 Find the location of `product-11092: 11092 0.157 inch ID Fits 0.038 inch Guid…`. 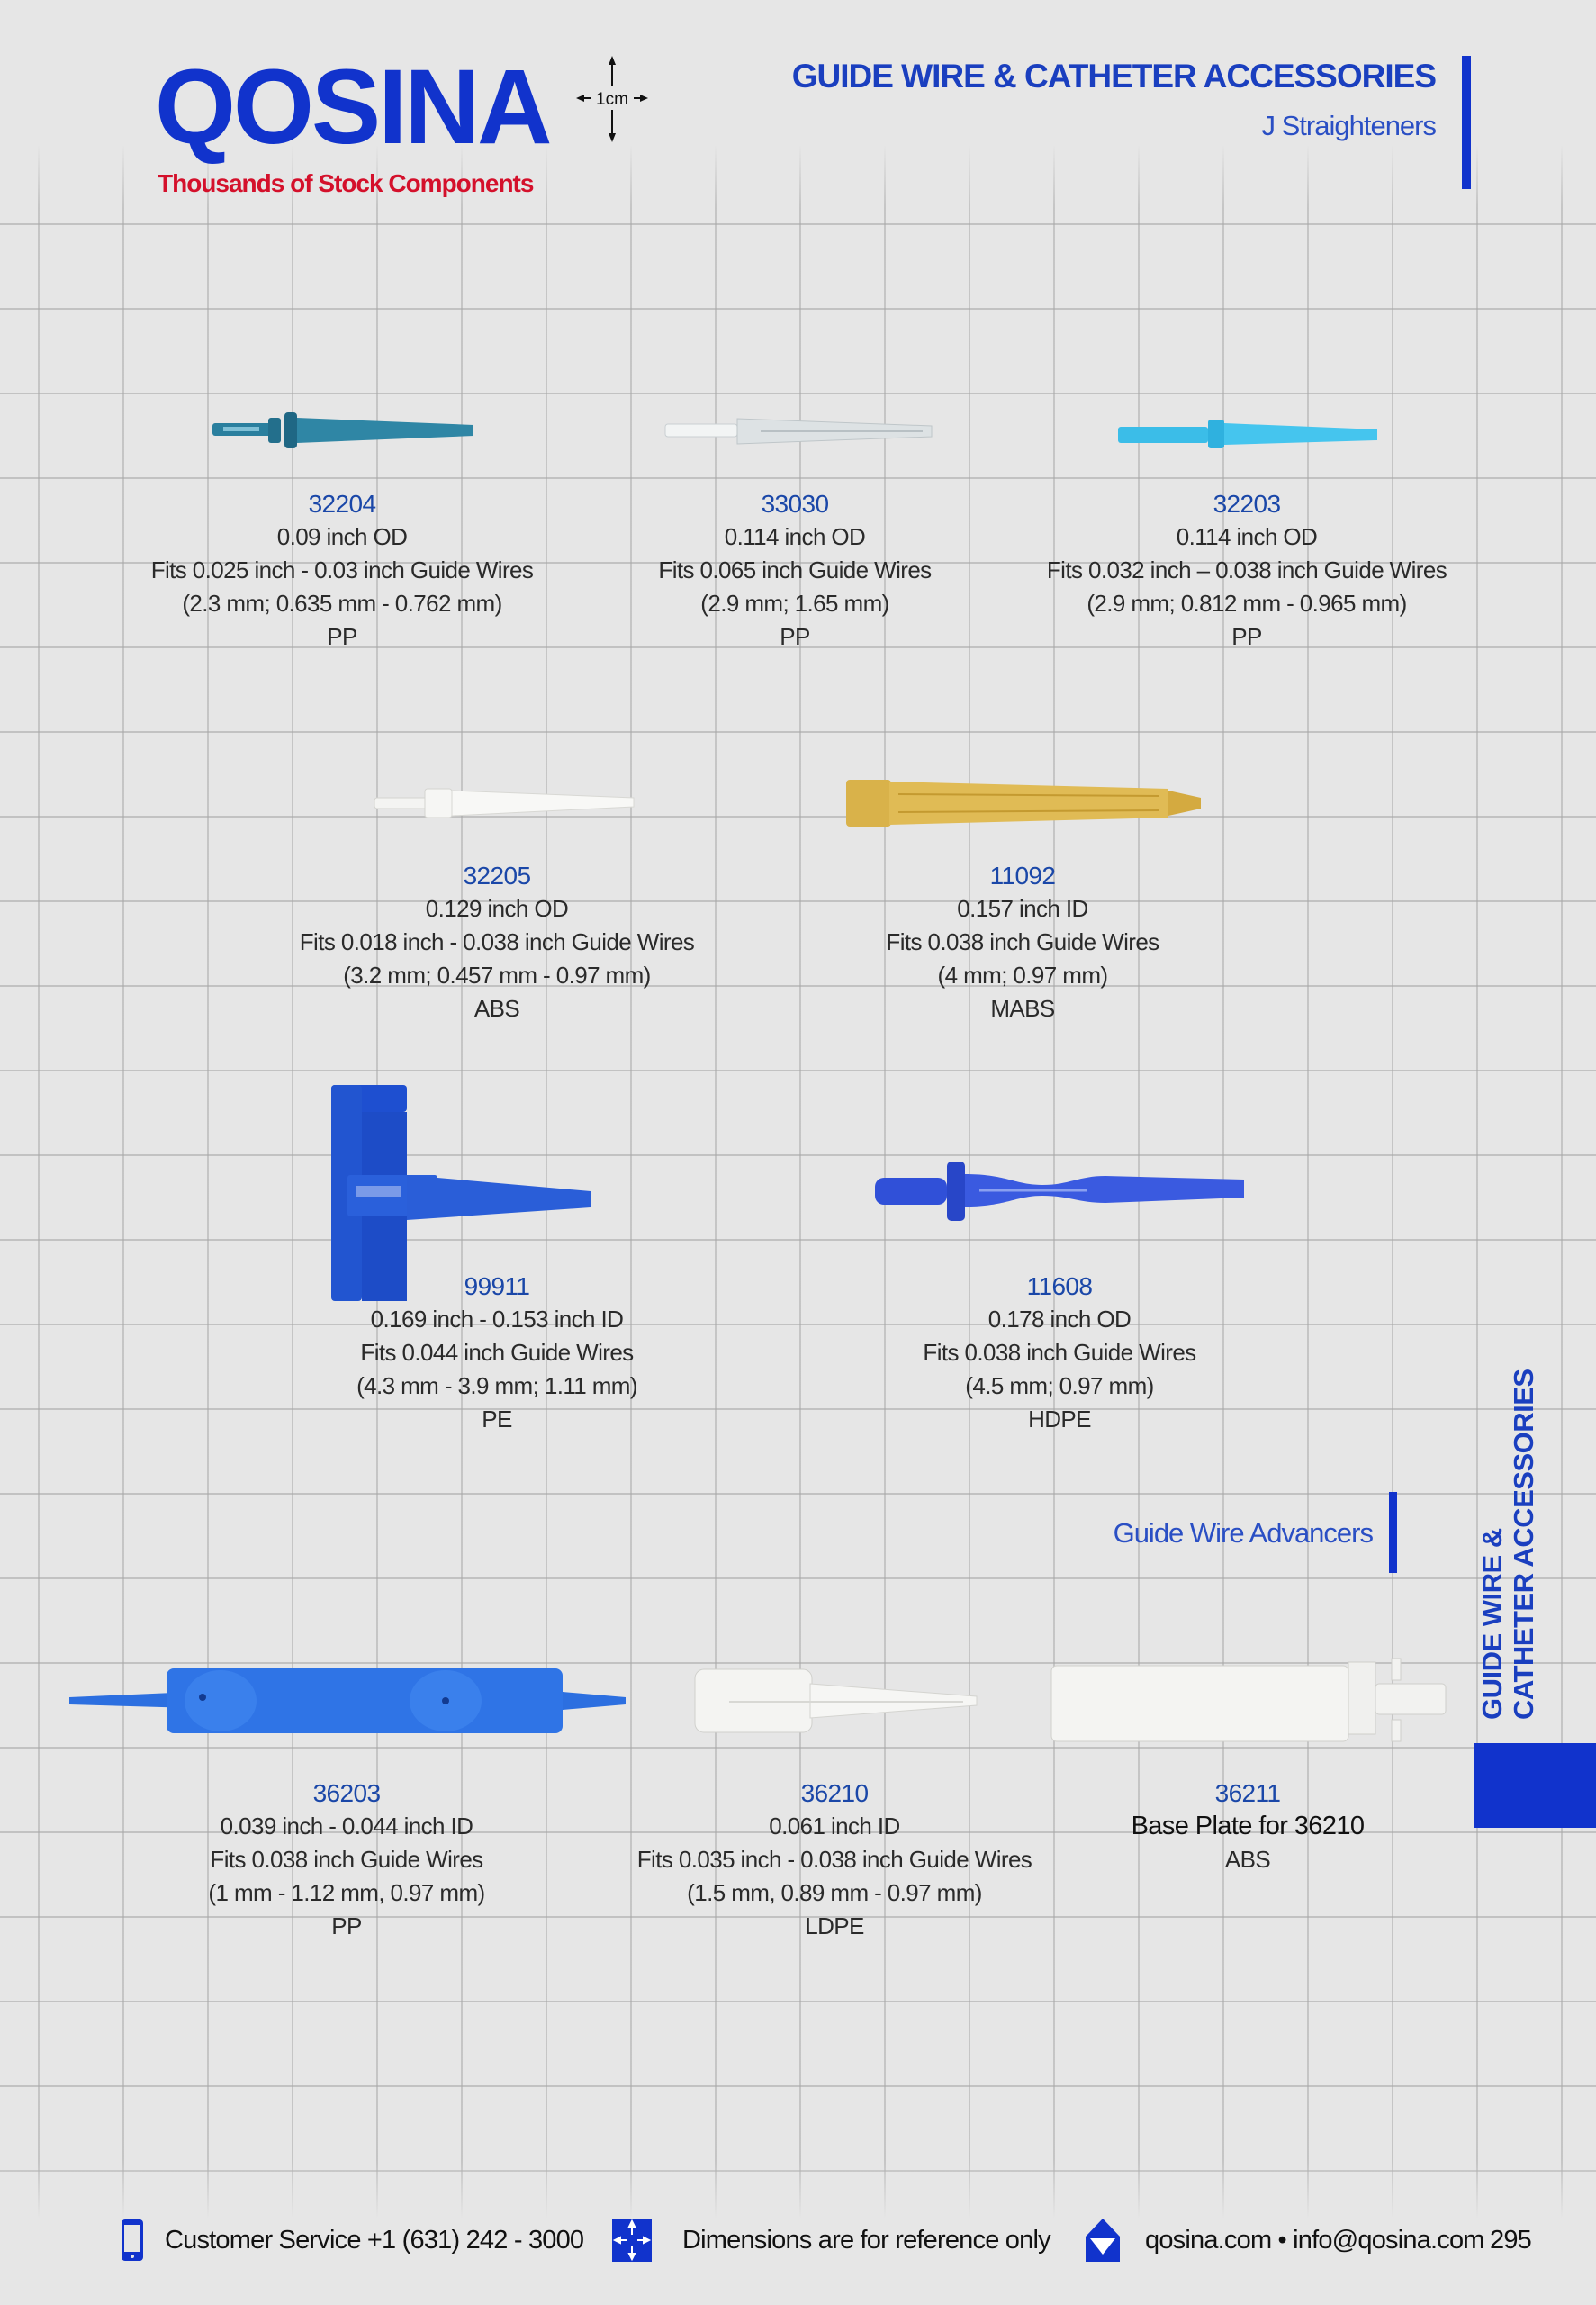

product-11092: 11092 0.157 inch ID Fits 0.038 inch Guid… is located at coordinates (1023, 942).